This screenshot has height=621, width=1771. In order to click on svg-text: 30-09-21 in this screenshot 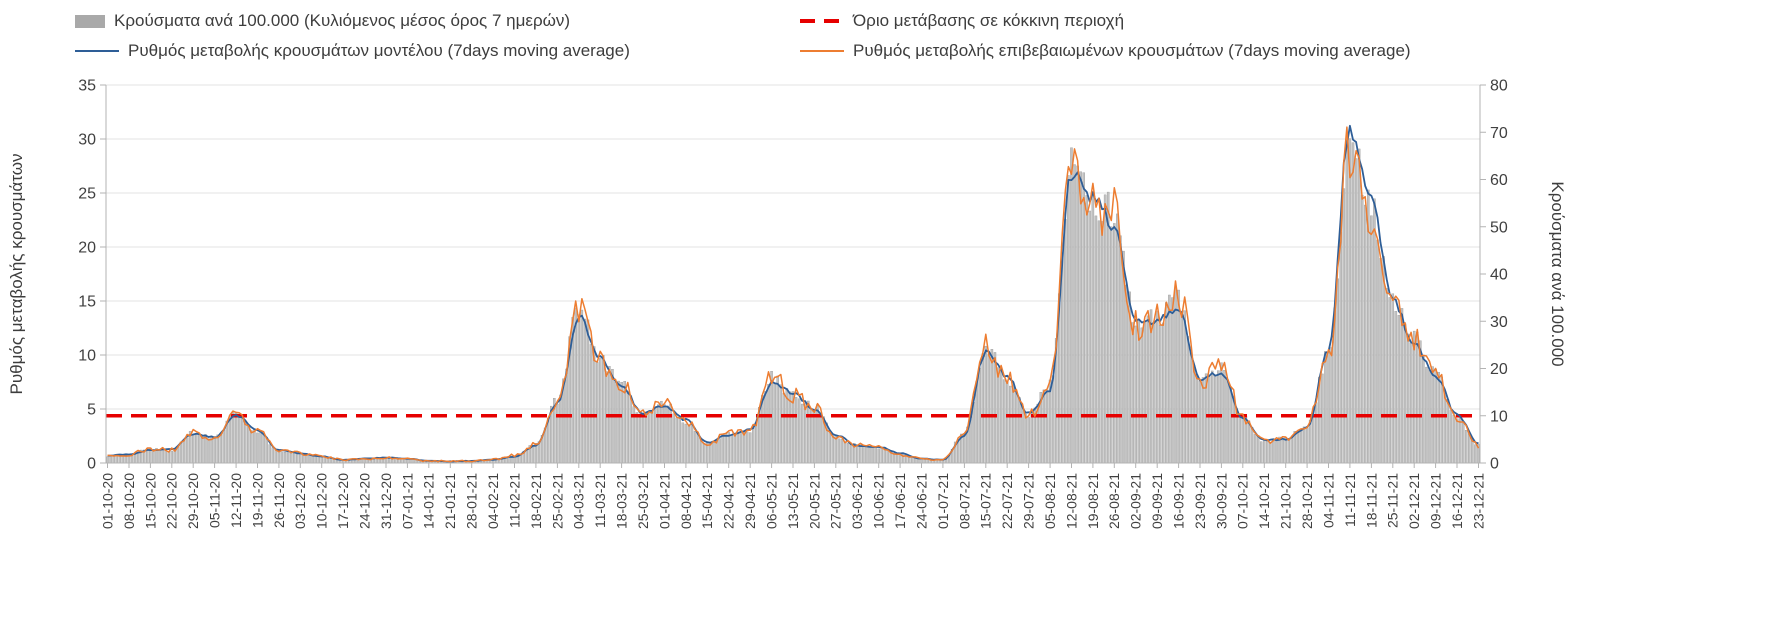, I will do `click(1221, 501)`.